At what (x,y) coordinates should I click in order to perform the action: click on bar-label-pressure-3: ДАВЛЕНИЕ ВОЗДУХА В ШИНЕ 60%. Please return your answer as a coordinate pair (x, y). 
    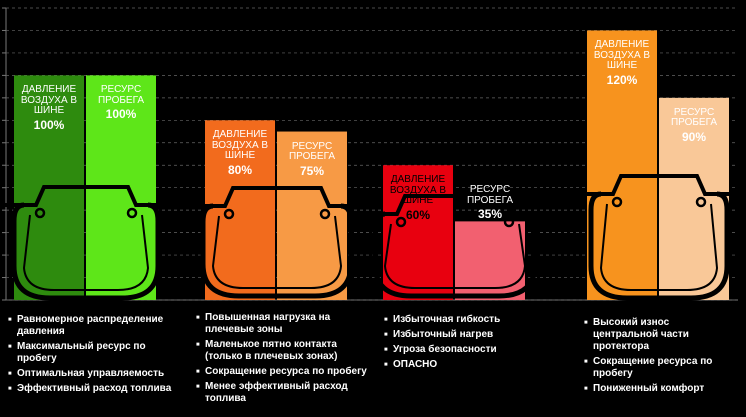
    Looking at the image, I should click on (418, 198).